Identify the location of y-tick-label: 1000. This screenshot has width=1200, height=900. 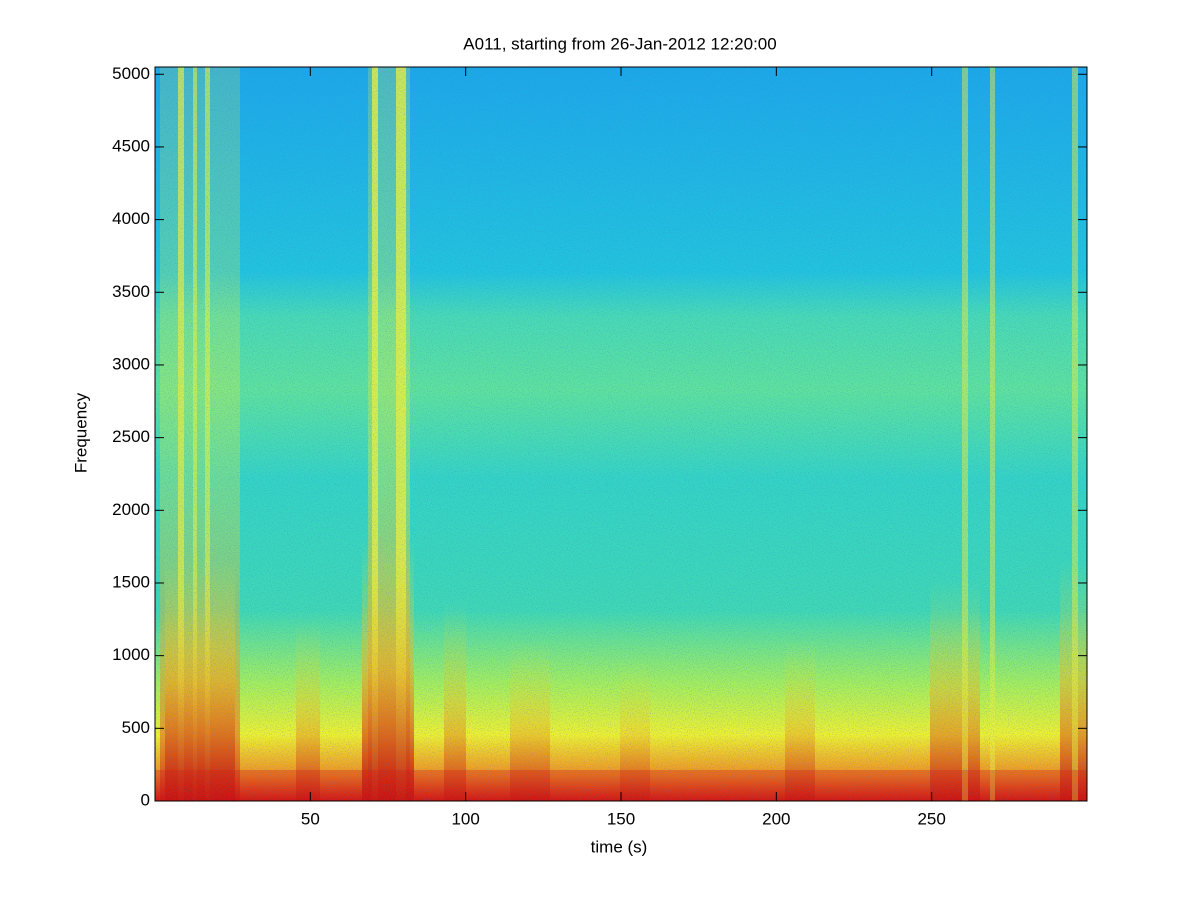
(131, 654).